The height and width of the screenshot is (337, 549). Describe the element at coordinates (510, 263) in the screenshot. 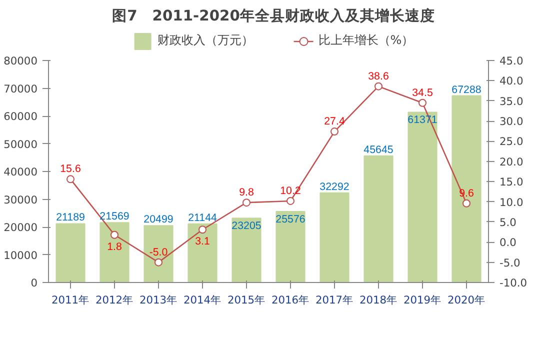

I see `y2-tick-label: -5.0` at that location.